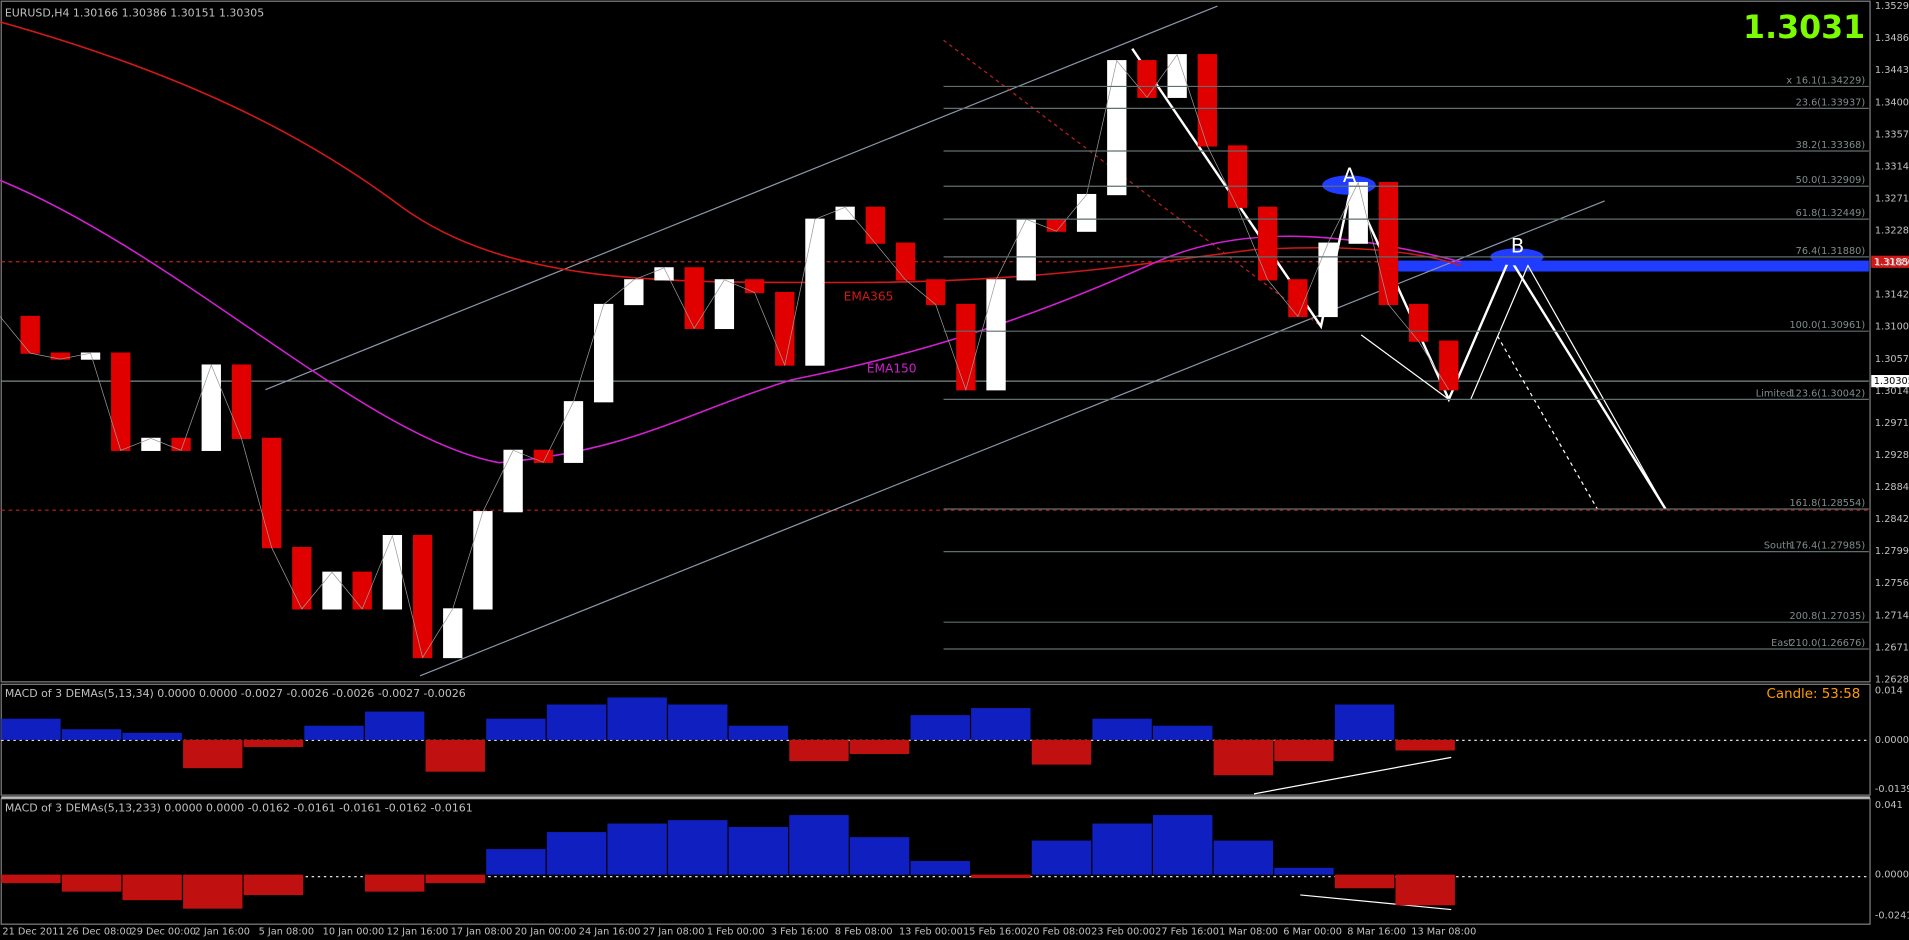 The width and height of the screenshot is (1909, 940). Describe the element at coordinates (1778, 545) in the screenshot. I see `fib-tag: South` at that location.